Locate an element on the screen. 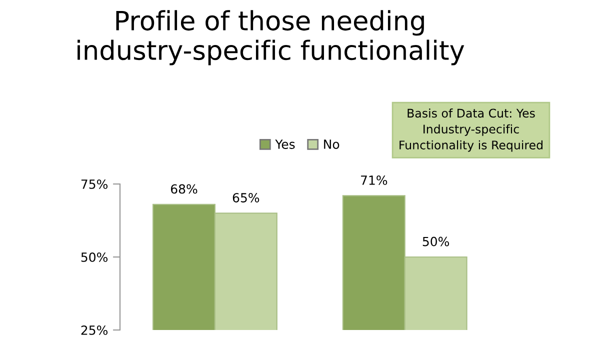 The width and height of the screenshot is (600, 338). text: 65% is located at coordinates (246, 197).